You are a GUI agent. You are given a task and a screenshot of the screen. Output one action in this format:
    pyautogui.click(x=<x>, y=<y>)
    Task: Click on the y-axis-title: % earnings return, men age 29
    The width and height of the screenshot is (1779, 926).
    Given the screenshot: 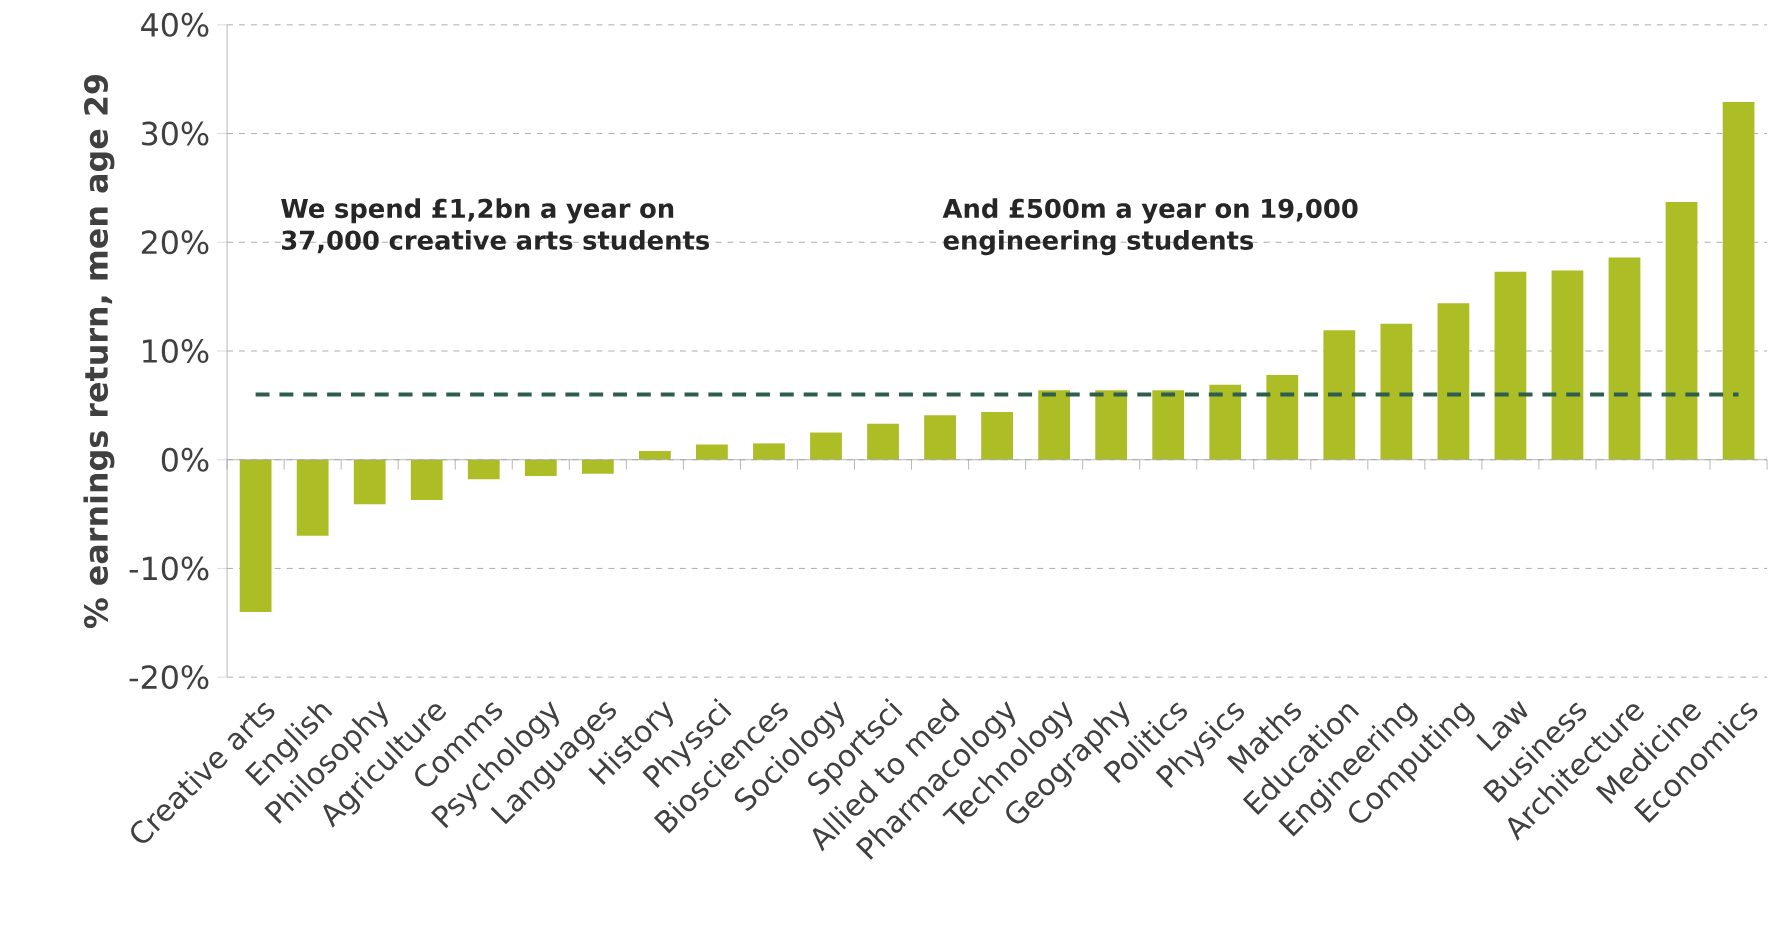 What is the action you would take?
    pyautogui.click(x=99, y=351)
    